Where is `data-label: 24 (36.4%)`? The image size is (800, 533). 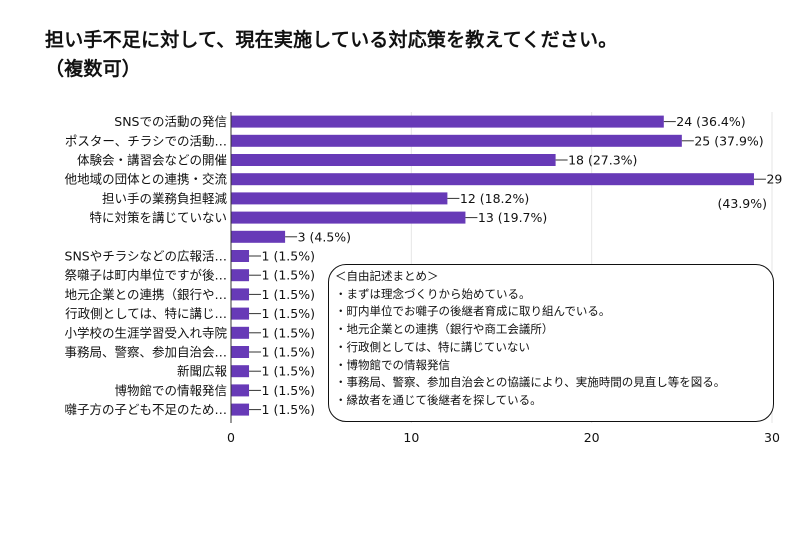 data-label: 24 (36.4%) is located at coordinates (710, 121).